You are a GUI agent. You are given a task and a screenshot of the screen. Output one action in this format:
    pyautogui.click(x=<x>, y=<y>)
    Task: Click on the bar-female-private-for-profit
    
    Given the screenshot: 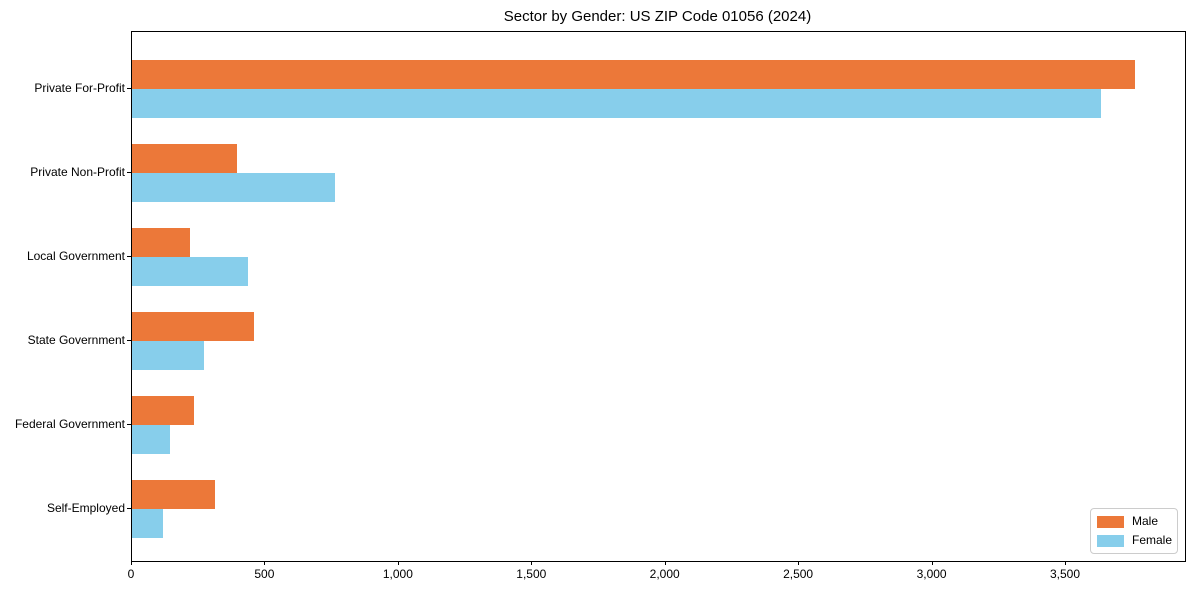 What is the action you would take?
    pyautogui.click(x=617, y=103)
    